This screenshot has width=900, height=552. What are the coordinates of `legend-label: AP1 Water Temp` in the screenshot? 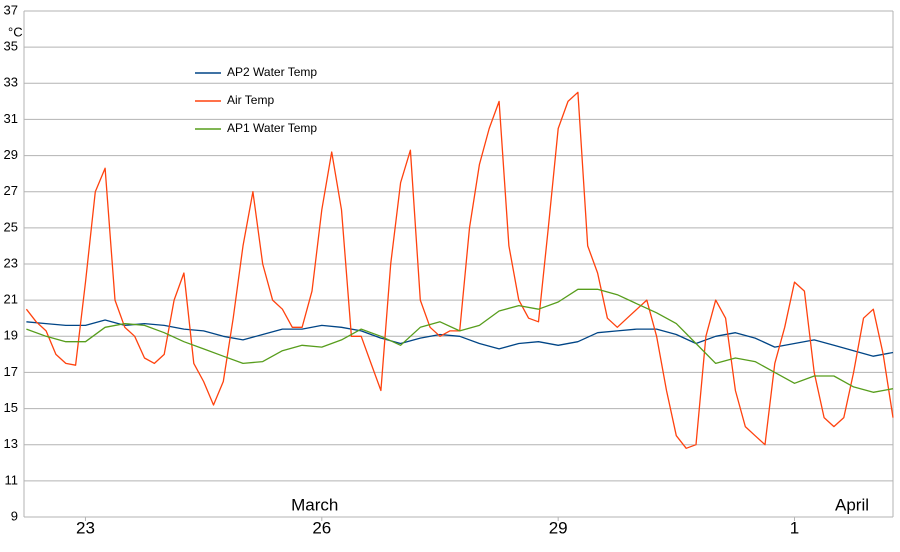 It's located at (272, 128).